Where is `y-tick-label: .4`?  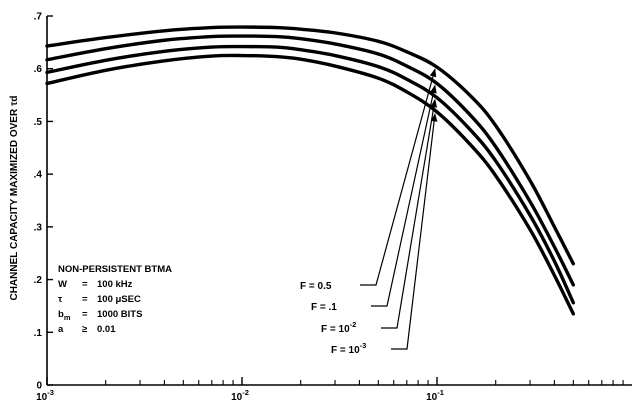 y-tick-label: .4 is located at coordinates (38, 175).